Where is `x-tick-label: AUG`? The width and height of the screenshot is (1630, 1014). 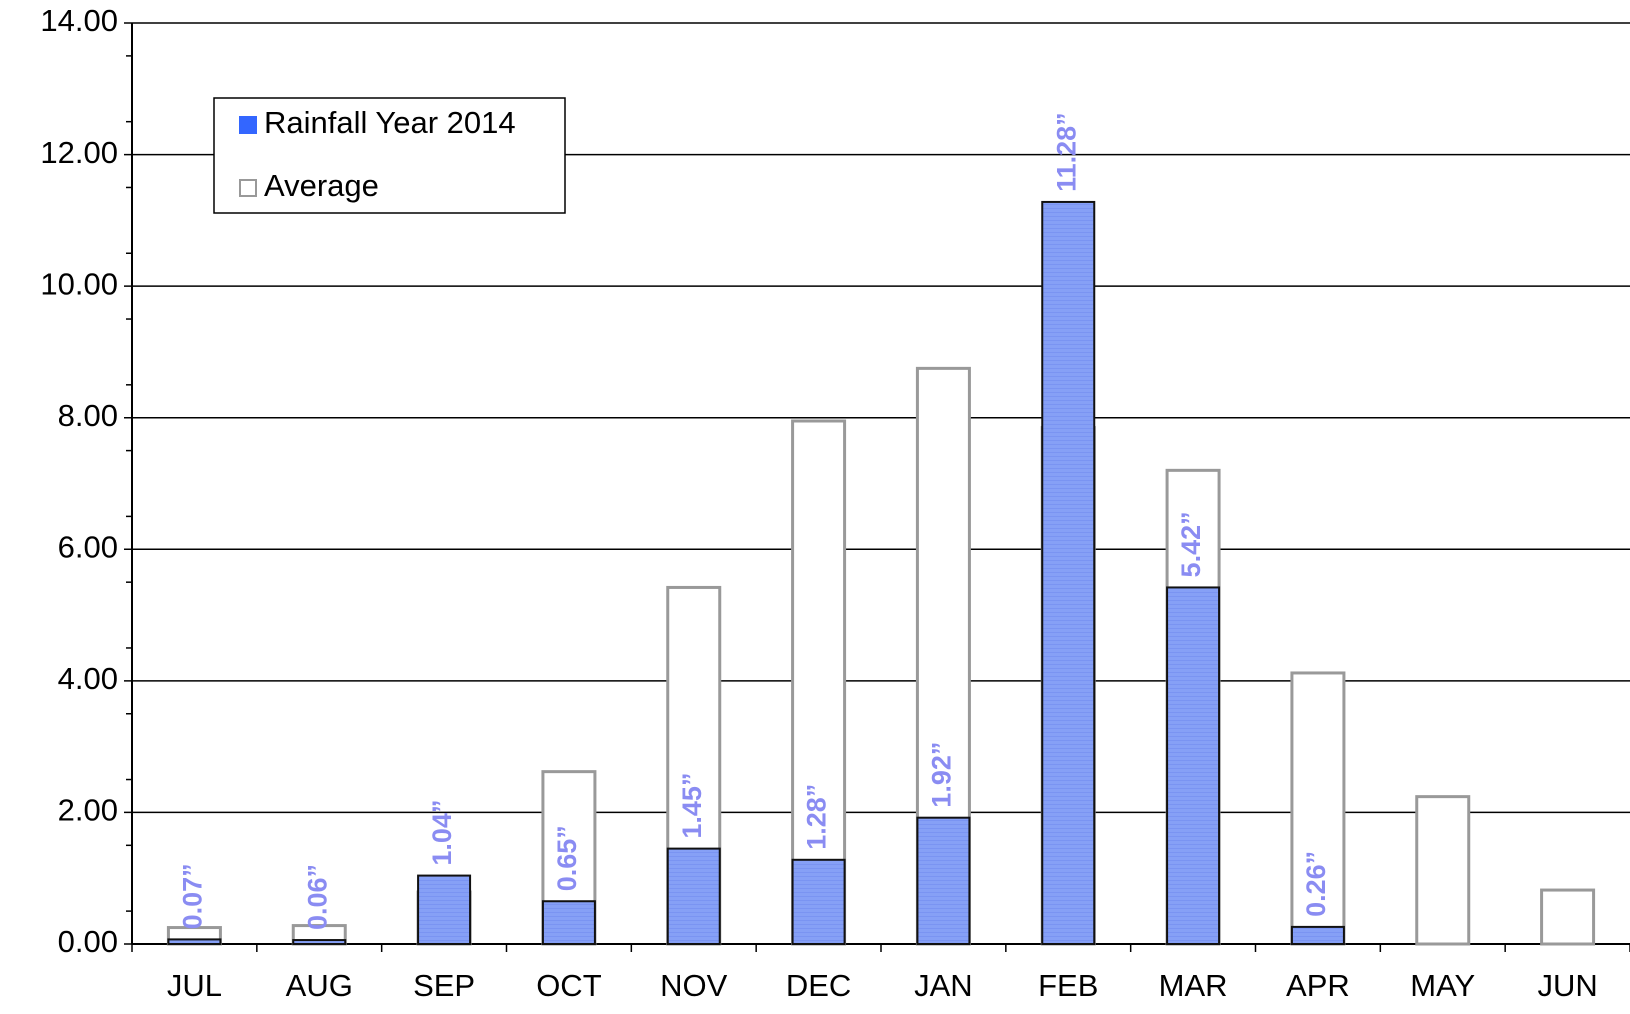
x-tick-label: AUG is located at coordinates (319, 985).